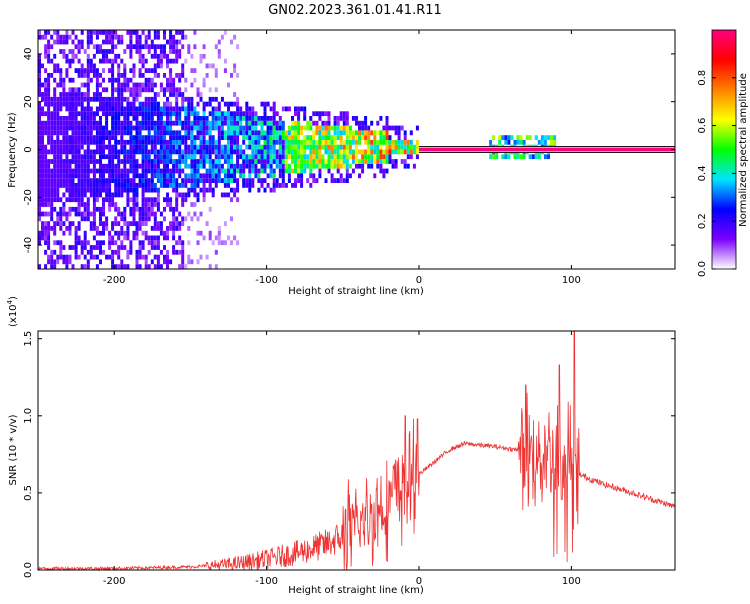  I want to click on colorbar-tick-label: 0.6, so click(702, 126).